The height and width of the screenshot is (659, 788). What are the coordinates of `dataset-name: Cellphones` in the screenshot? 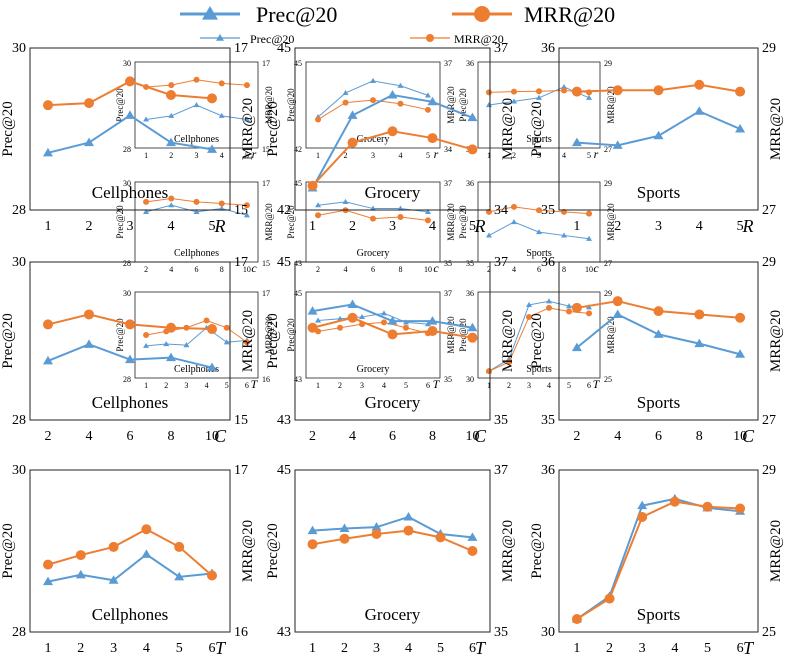 It's located at (130, 192).